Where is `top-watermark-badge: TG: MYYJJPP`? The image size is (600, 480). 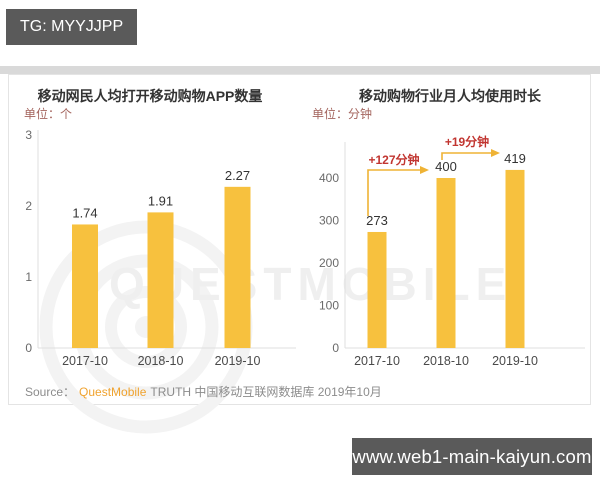 top-watermark-badge: TG: MYYJJPP is located at coordinates (71, 27).